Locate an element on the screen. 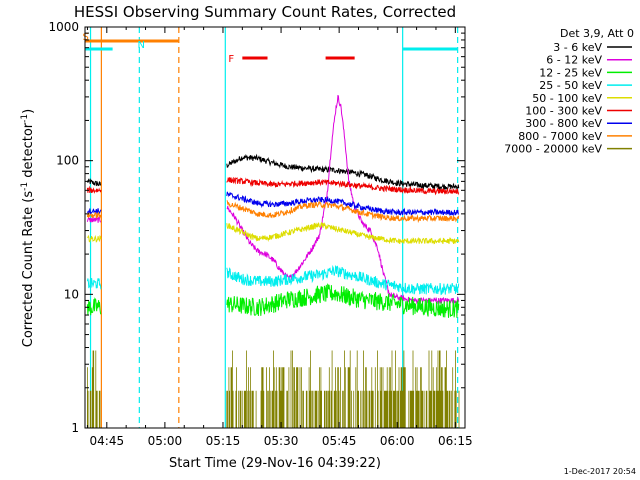 This screenshot has height=480, width=640. x-tick-label: 06:00 is located at coordinates (397, 441).